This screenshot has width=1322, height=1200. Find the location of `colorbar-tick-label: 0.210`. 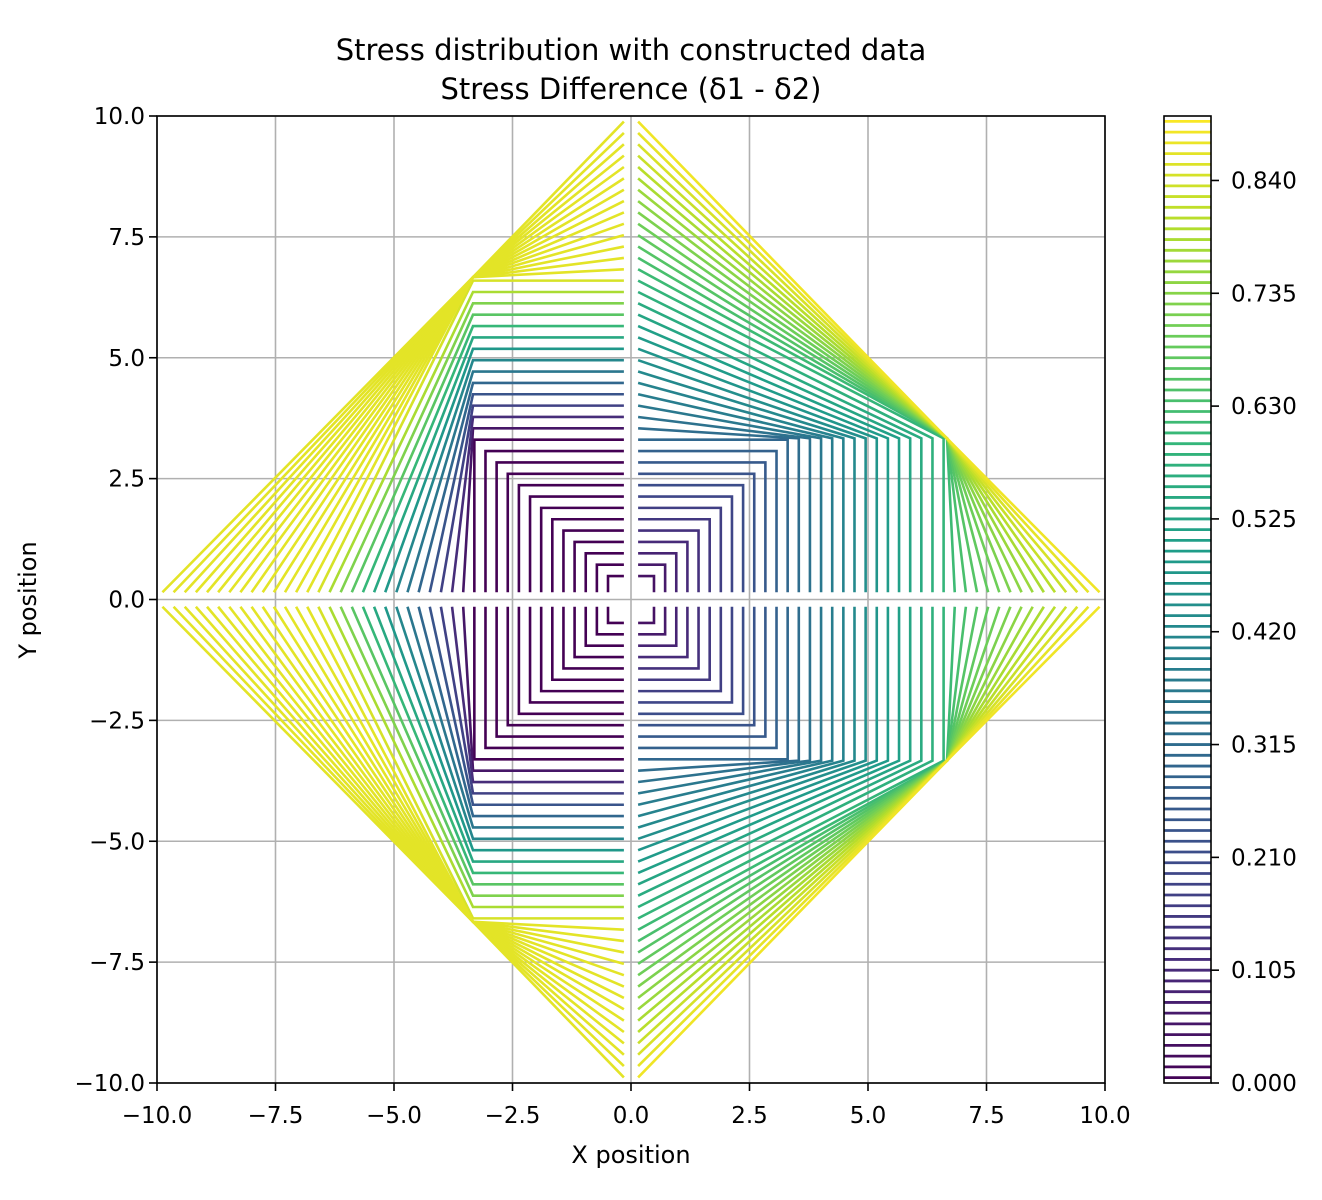

colorbar-tick-label: 0.210 is located at coordinates (1264, 858).